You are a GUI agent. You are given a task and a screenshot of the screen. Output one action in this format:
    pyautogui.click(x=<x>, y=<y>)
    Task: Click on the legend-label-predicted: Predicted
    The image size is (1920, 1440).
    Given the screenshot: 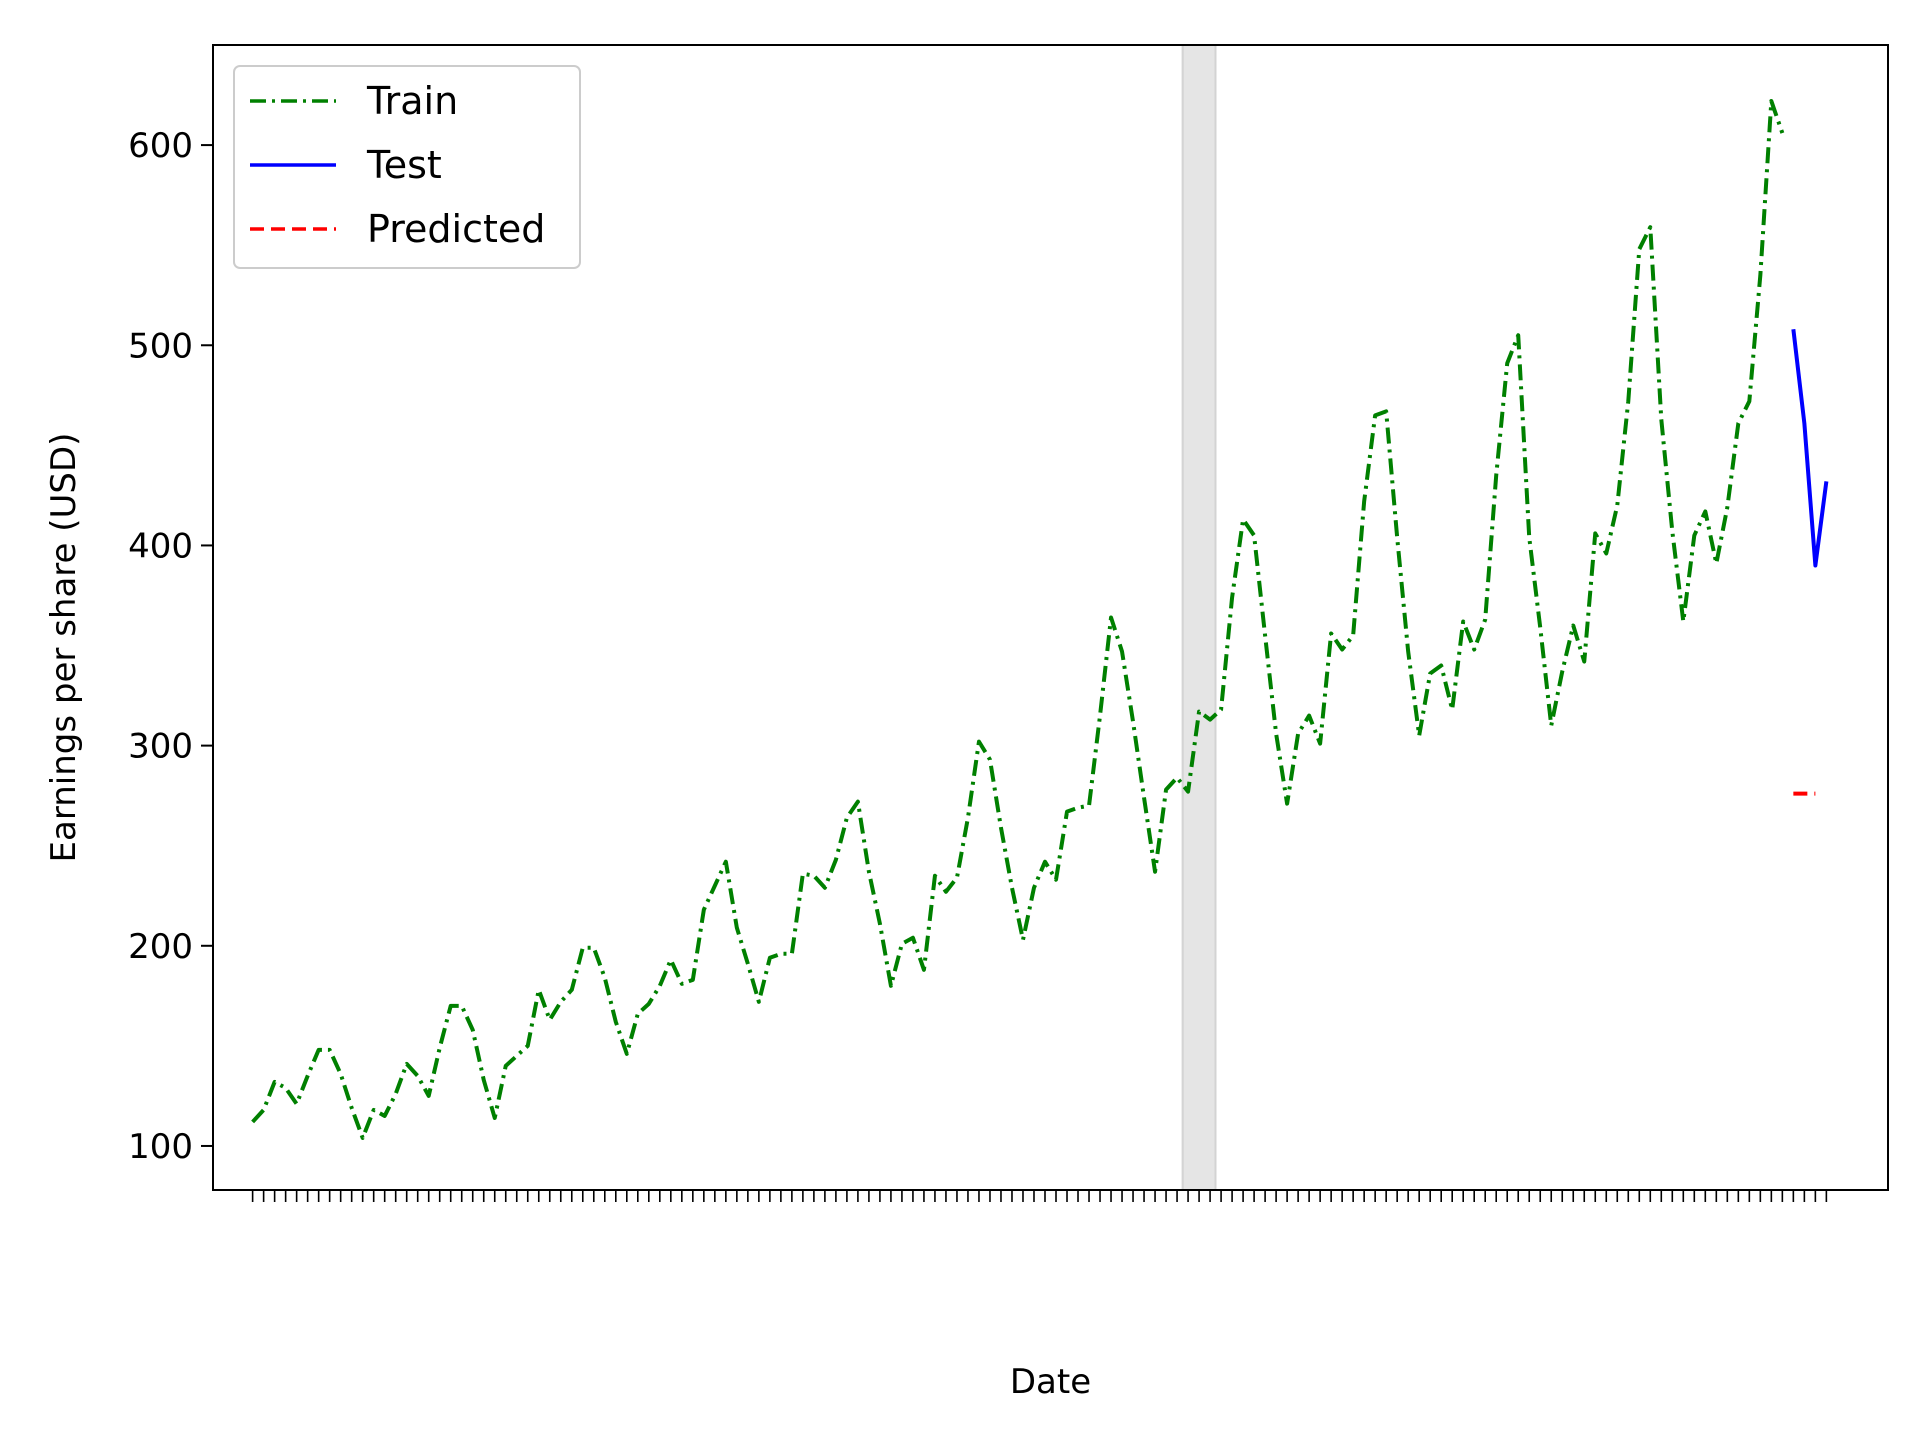 What is the action you would take?
    pyautogui.click(x=456, y=229)
    